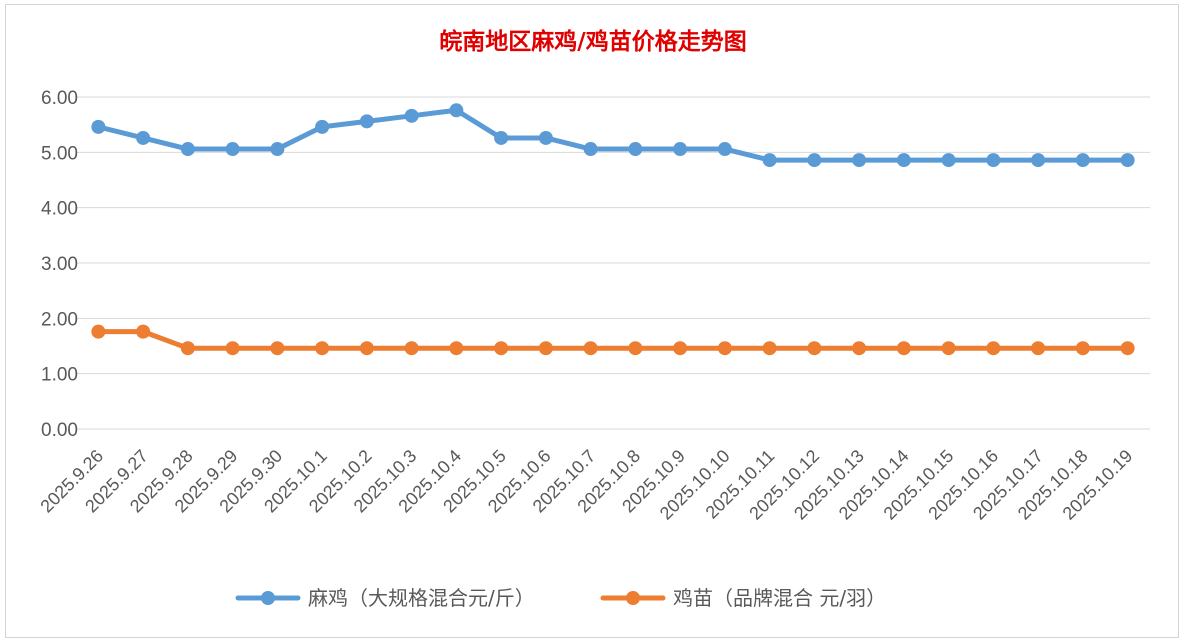 The width and height of the screenshot is (1184, 643). What do you see at coordinates (59, 98) in the screenshot?
I see `y-tick-label: 6.00` at bounding box center [59, 98].